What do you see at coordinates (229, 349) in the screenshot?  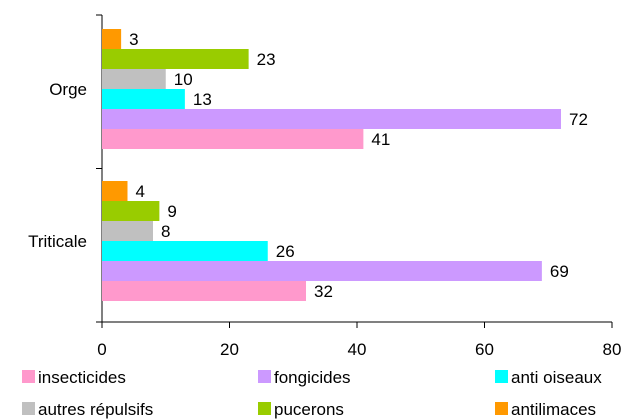 I see `x-tick-label: 20` at bounding box center [229, 349].